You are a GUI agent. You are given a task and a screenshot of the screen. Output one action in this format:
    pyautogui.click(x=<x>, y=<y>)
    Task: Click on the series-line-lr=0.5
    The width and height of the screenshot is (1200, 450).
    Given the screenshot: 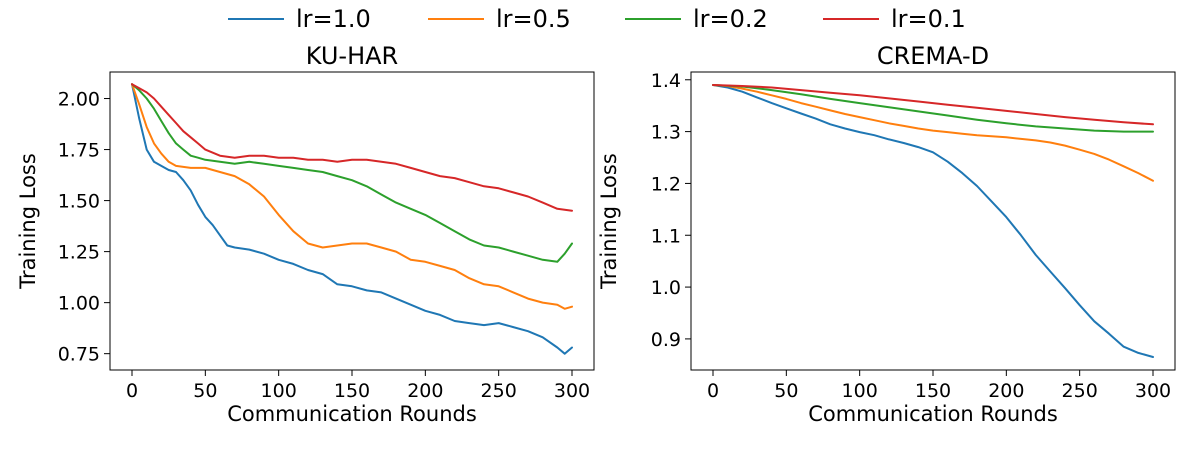 What is the action you would take?
    pyautogui.click(x=933, y=133)
    